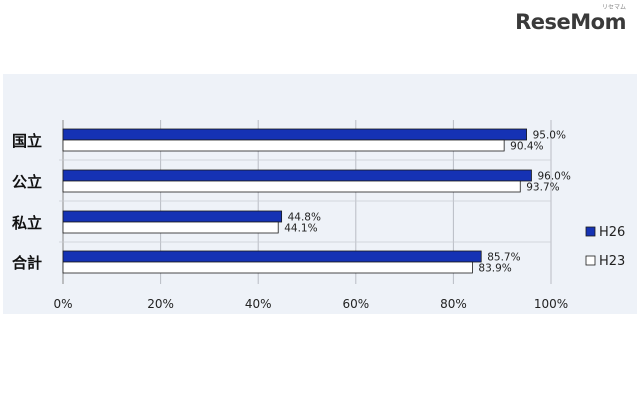 The width and height of the screenshot is (640, 416). I want to click on data-label: 90.4%, so click(526, 147).